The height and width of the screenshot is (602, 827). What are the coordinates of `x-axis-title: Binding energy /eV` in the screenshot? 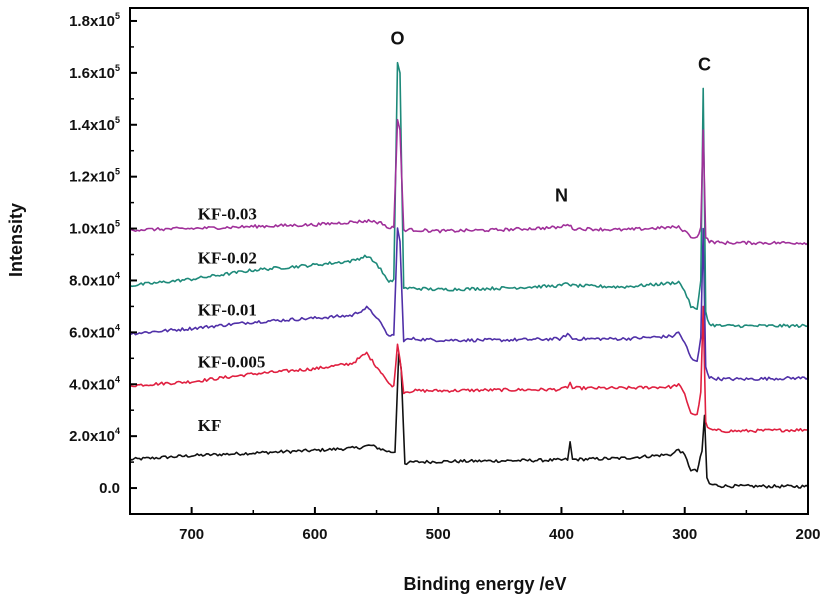 It's located at (484, 584).